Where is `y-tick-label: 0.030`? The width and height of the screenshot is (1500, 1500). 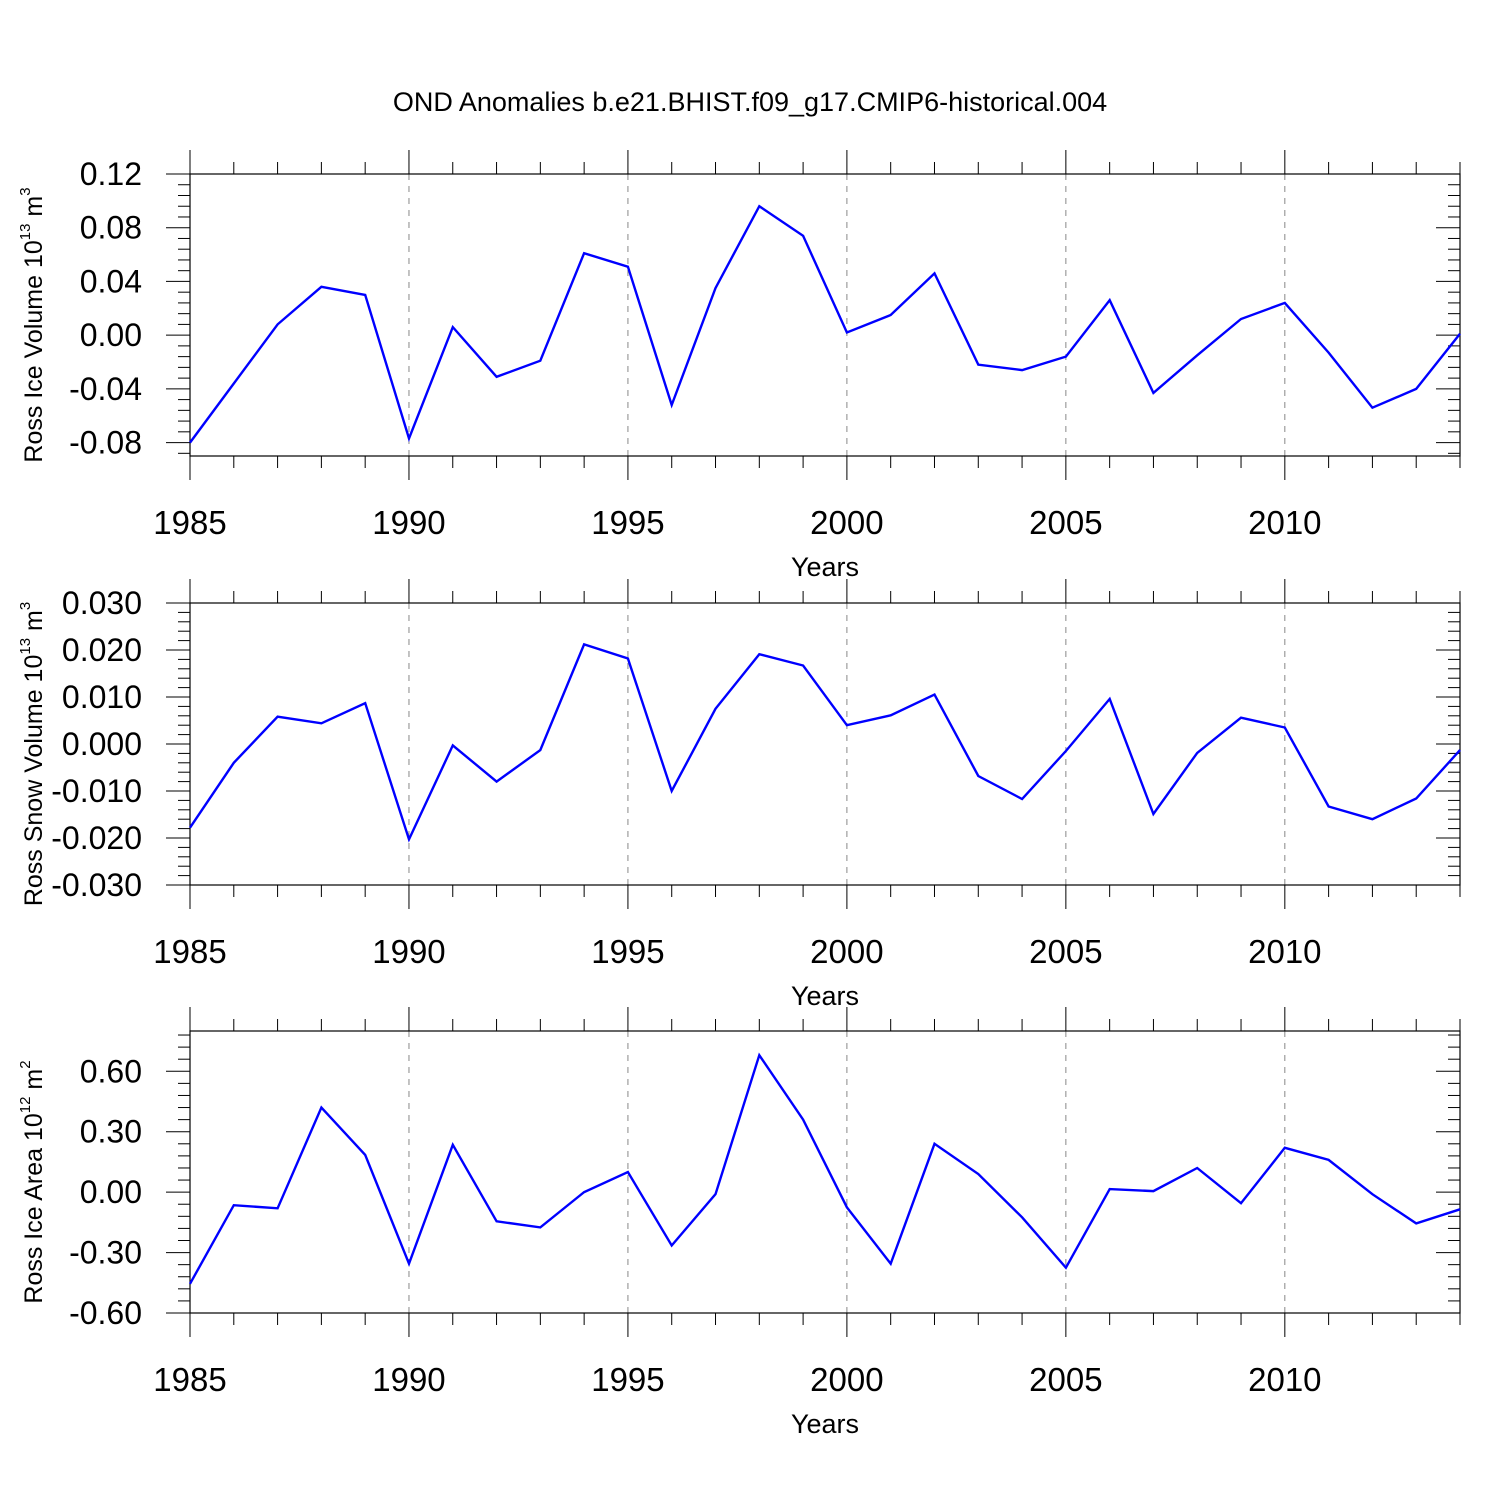 y-tick-label: 0.030 is located at coordinates (102, 603).